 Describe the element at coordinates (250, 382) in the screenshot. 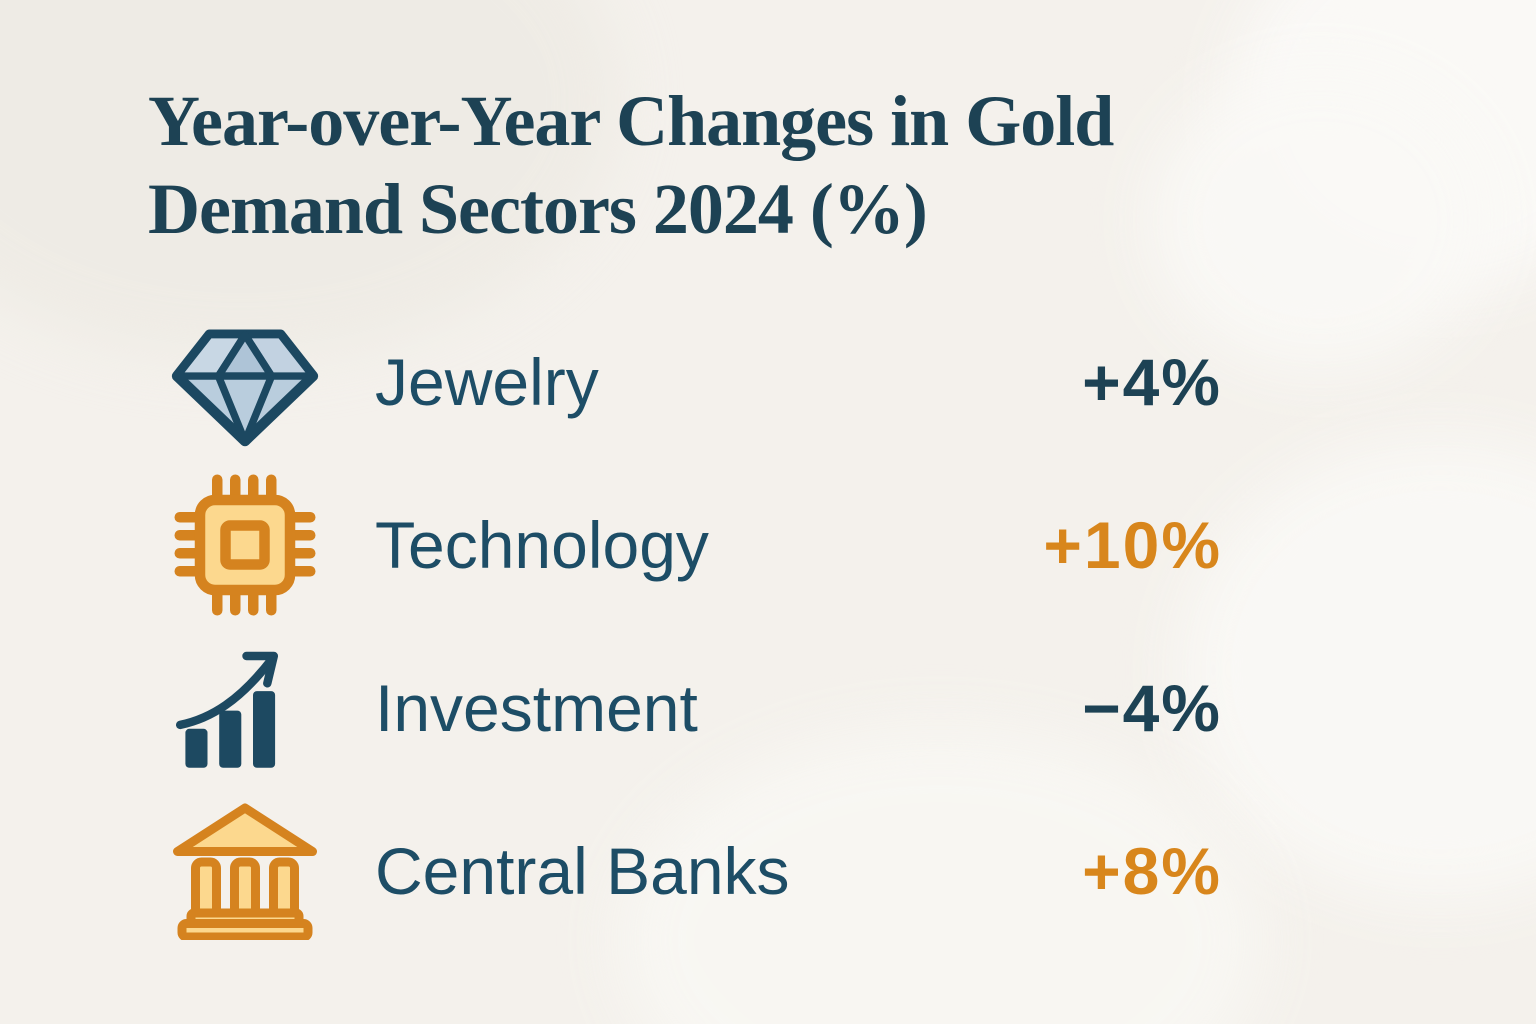

I see `diamond-icon` at that location.